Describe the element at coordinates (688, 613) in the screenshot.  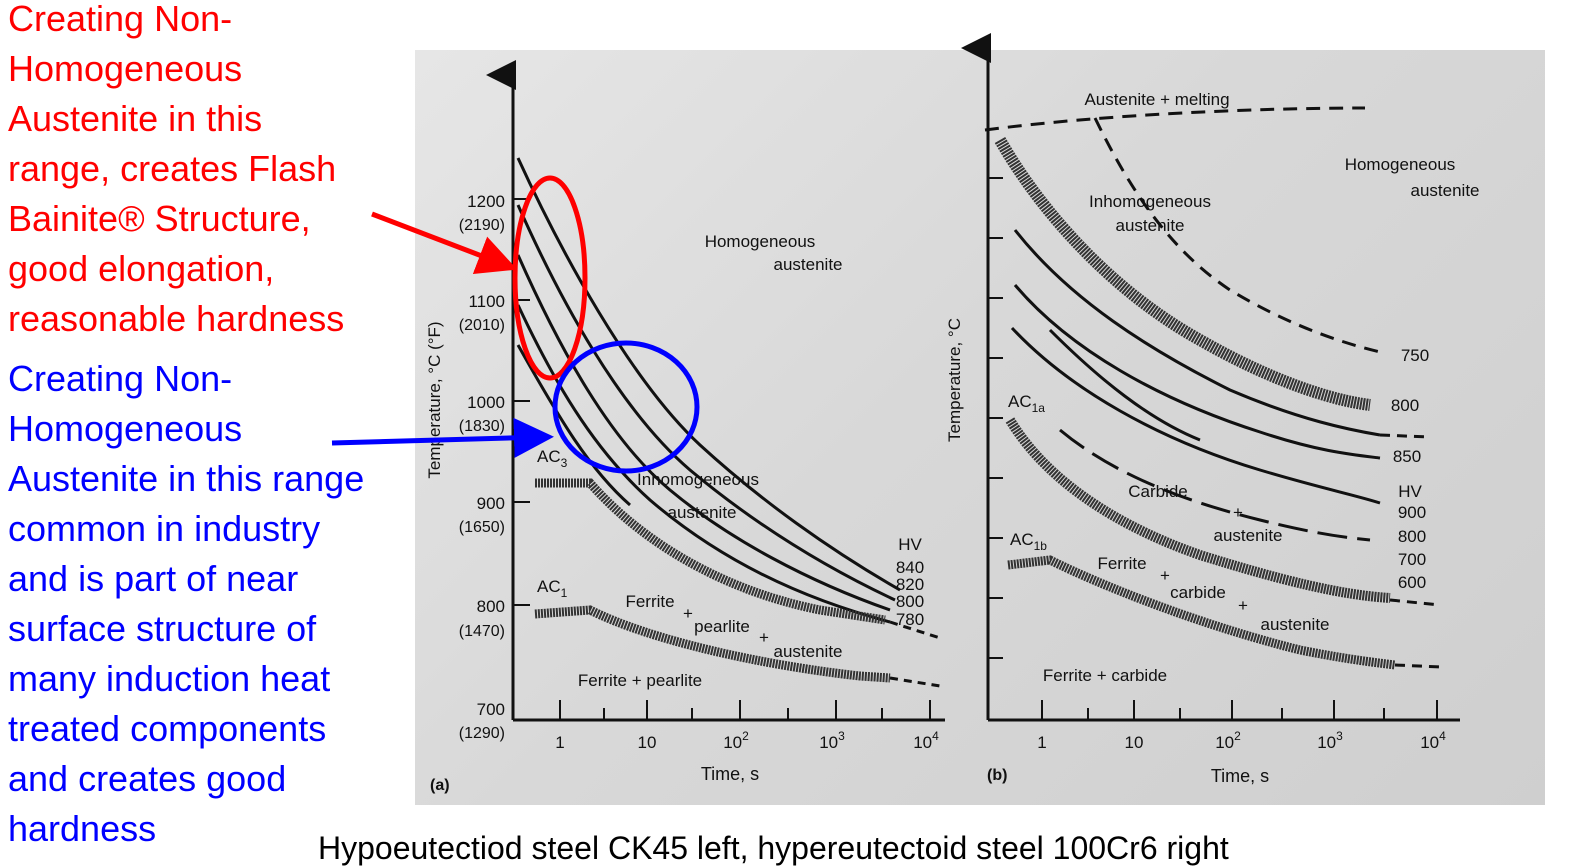
I see `a-region-plus-1: +` at that location.